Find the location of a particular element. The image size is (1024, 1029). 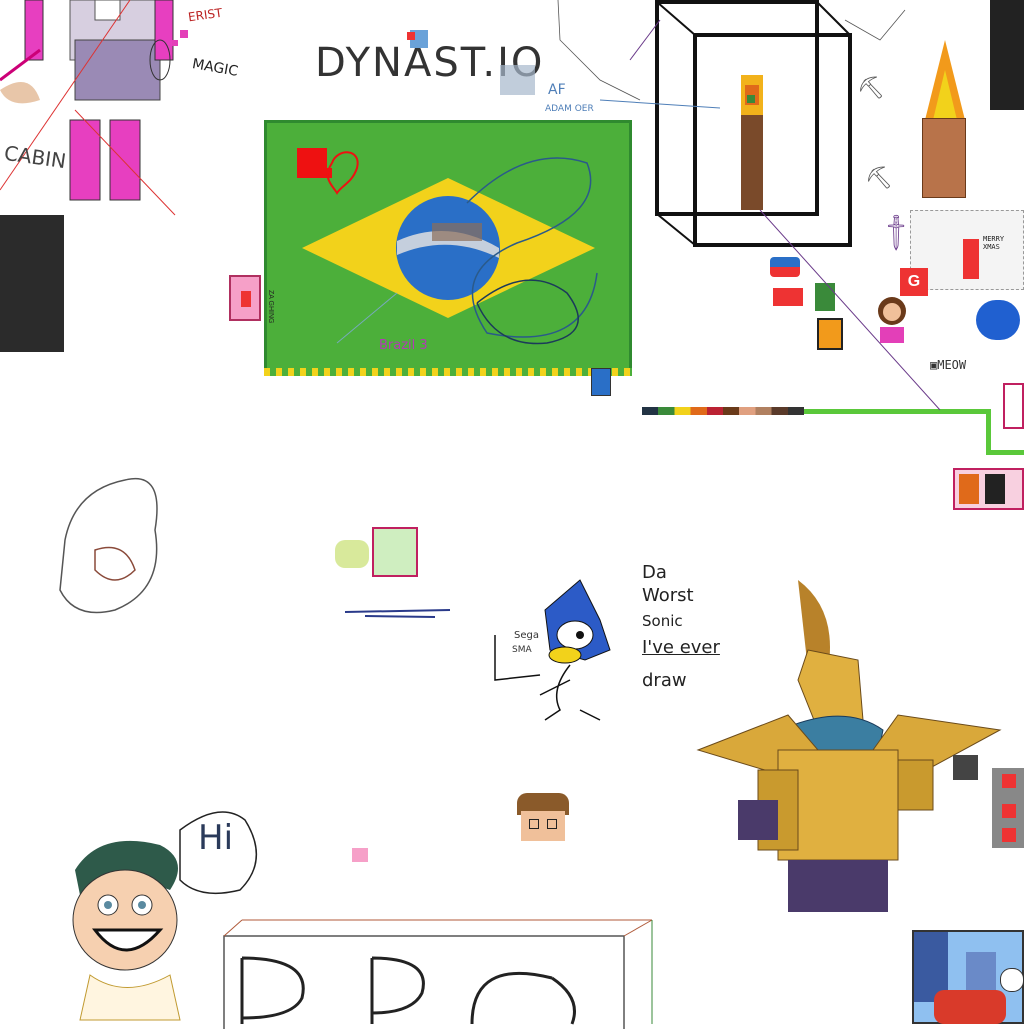

torch-box is located at coordinates (755, 125).